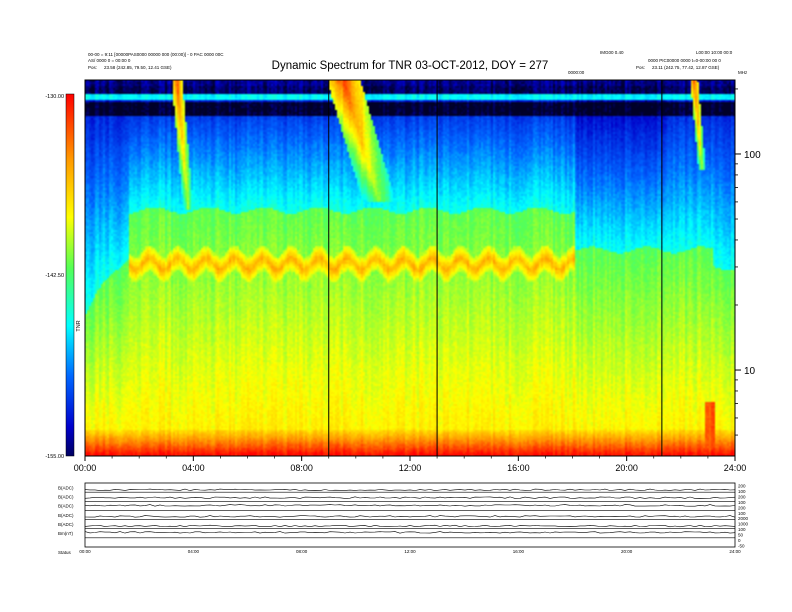 The image size is (792, 612). Describe the element at coordinates (741, 546) in the screenshot. I see `panel-right-tick-11: -50` at that location.